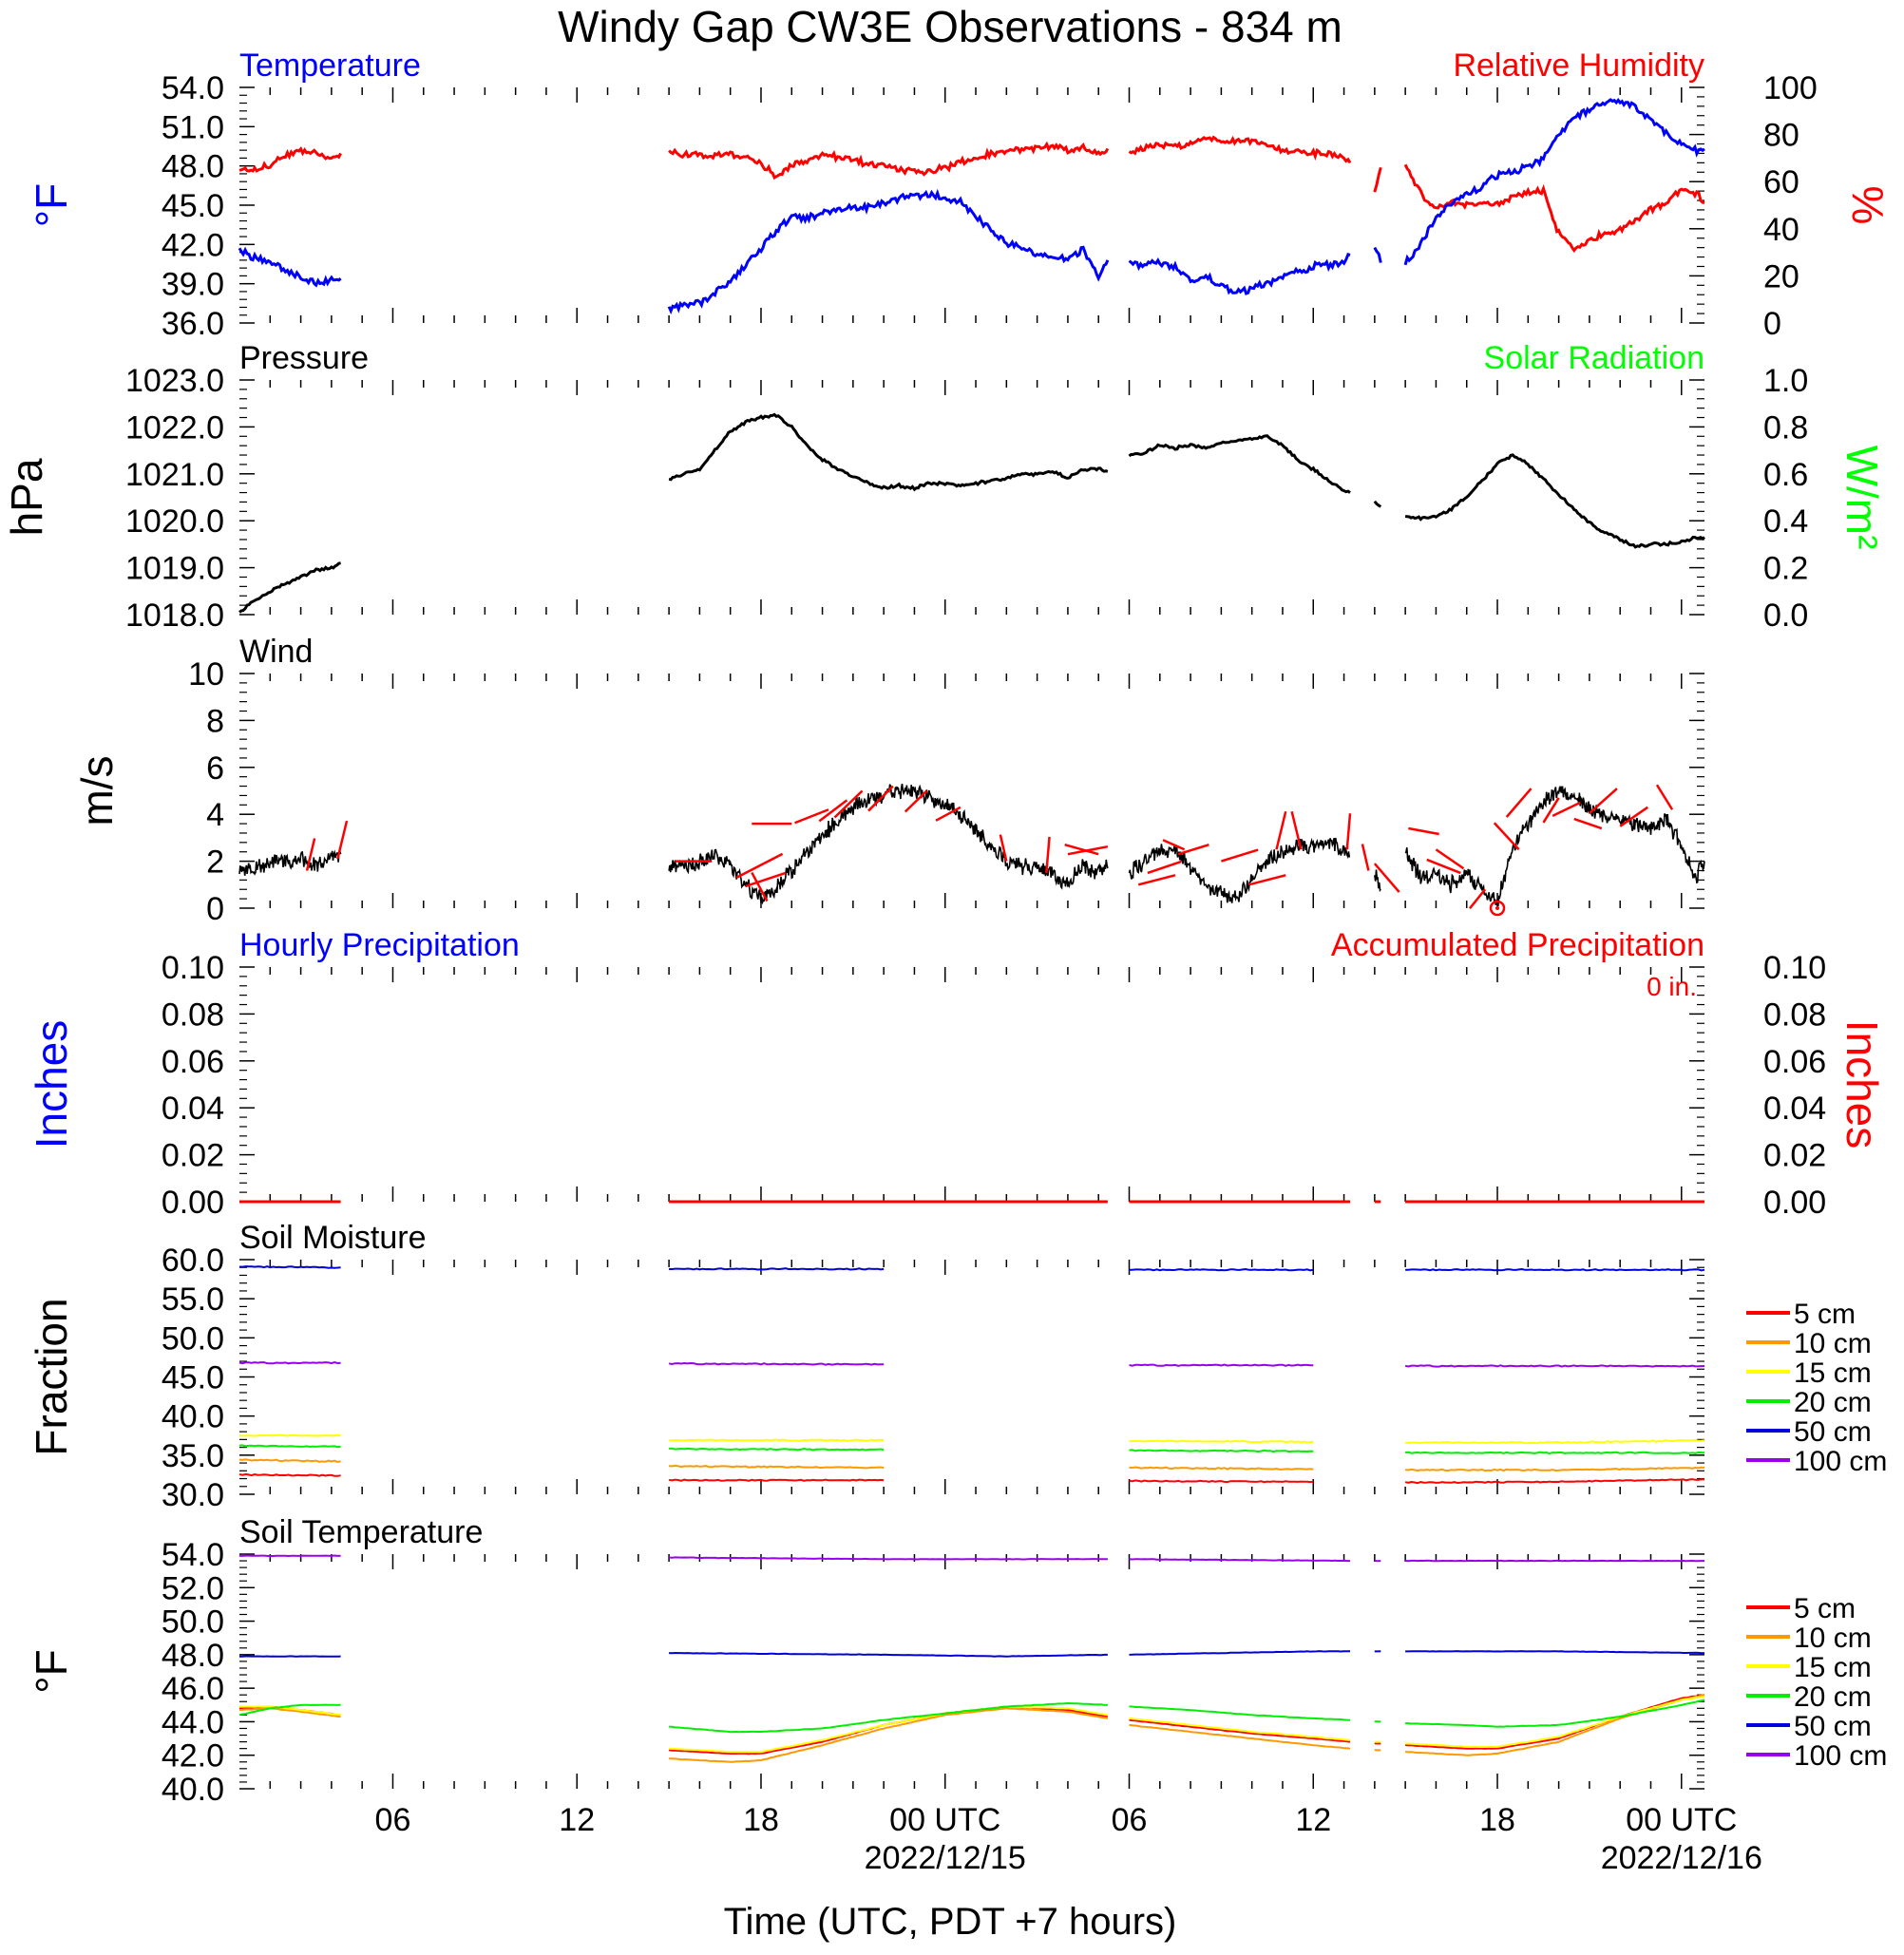  I want to click on wind-ytick-label-left: 6, so click(215, 768).